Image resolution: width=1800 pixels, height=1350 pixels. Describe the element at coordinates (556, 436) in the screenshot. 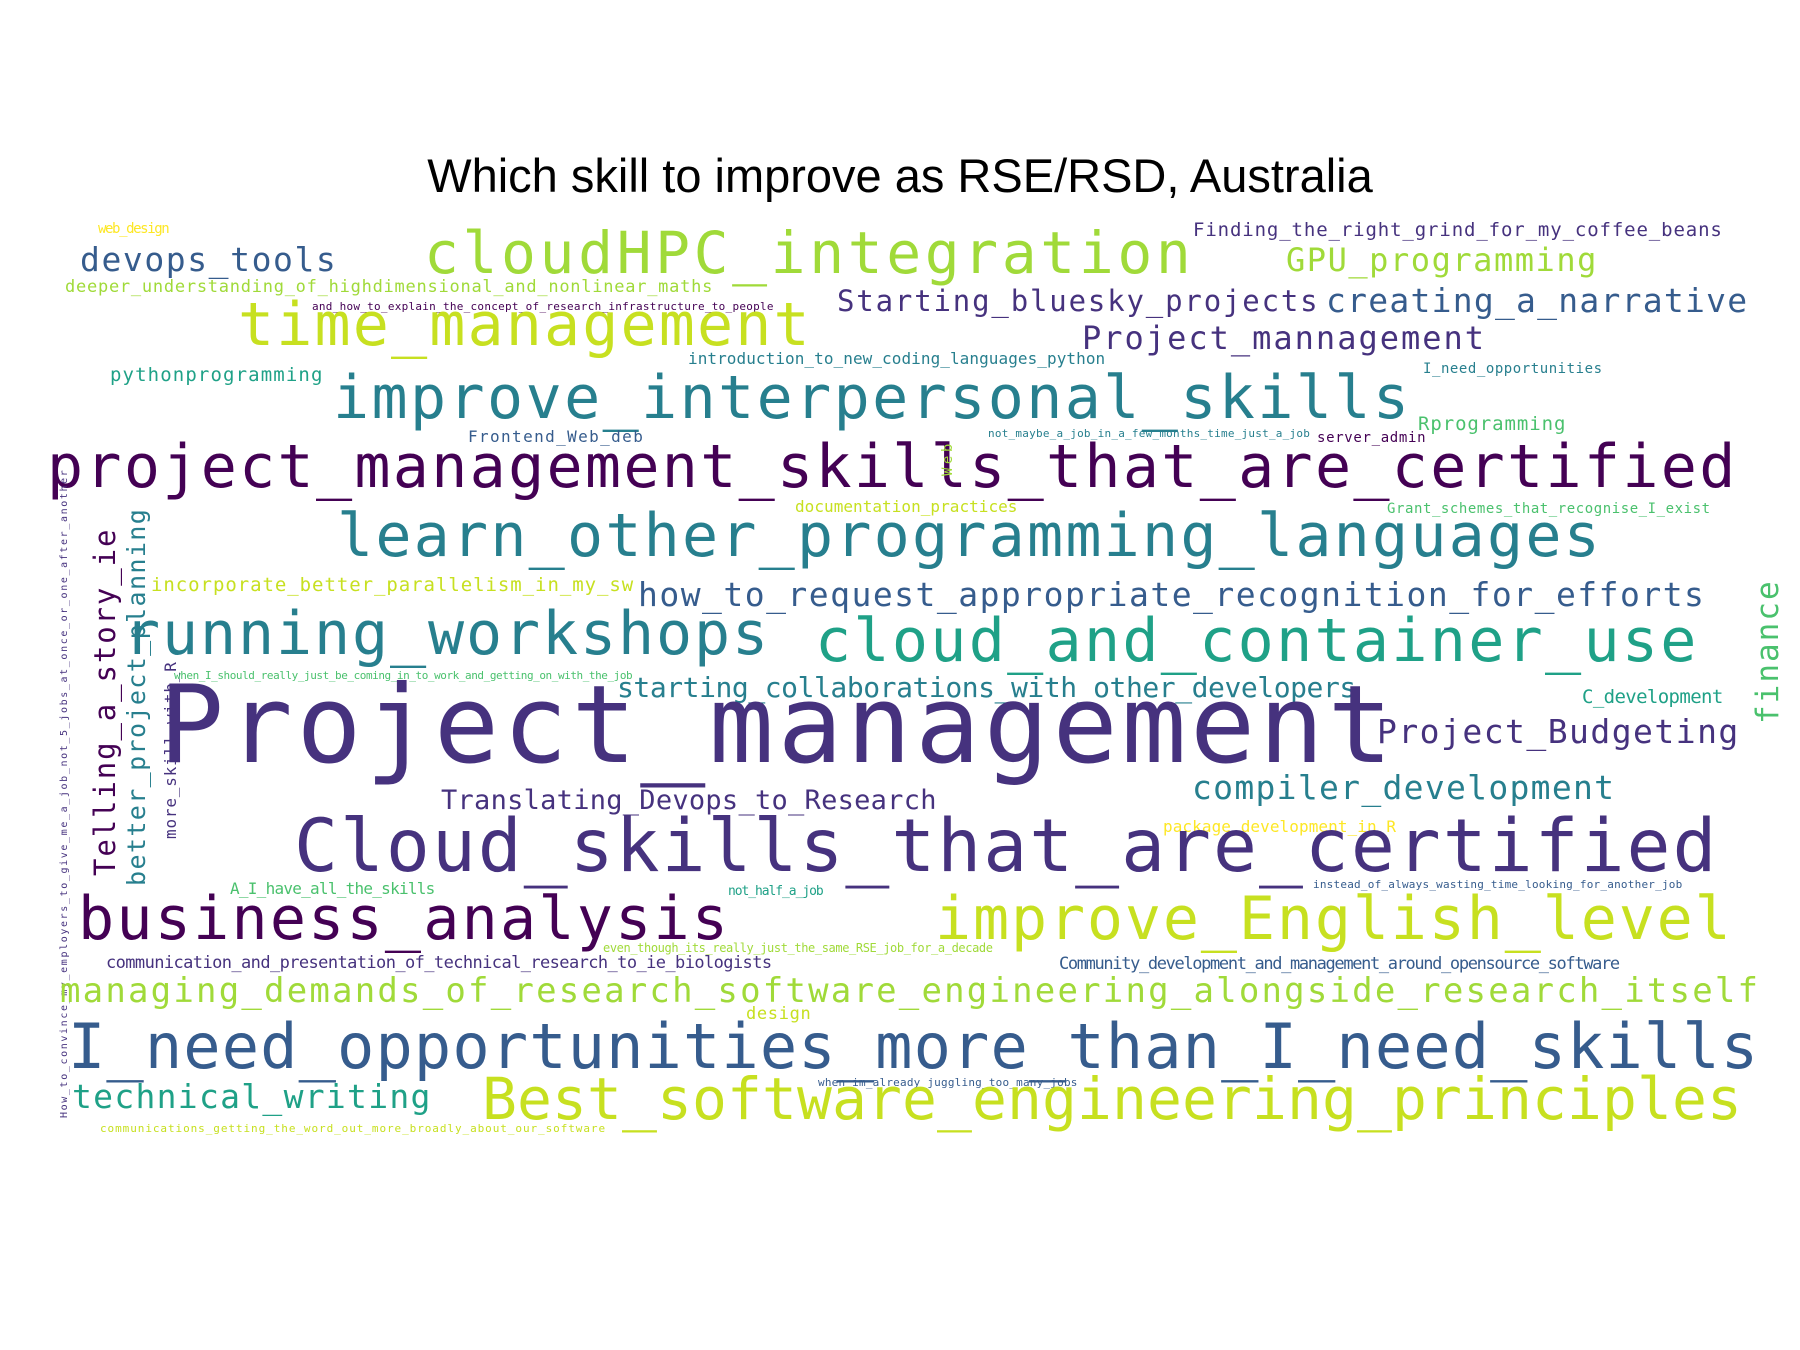

I see `word: Frontend_Web_deb` at that location.